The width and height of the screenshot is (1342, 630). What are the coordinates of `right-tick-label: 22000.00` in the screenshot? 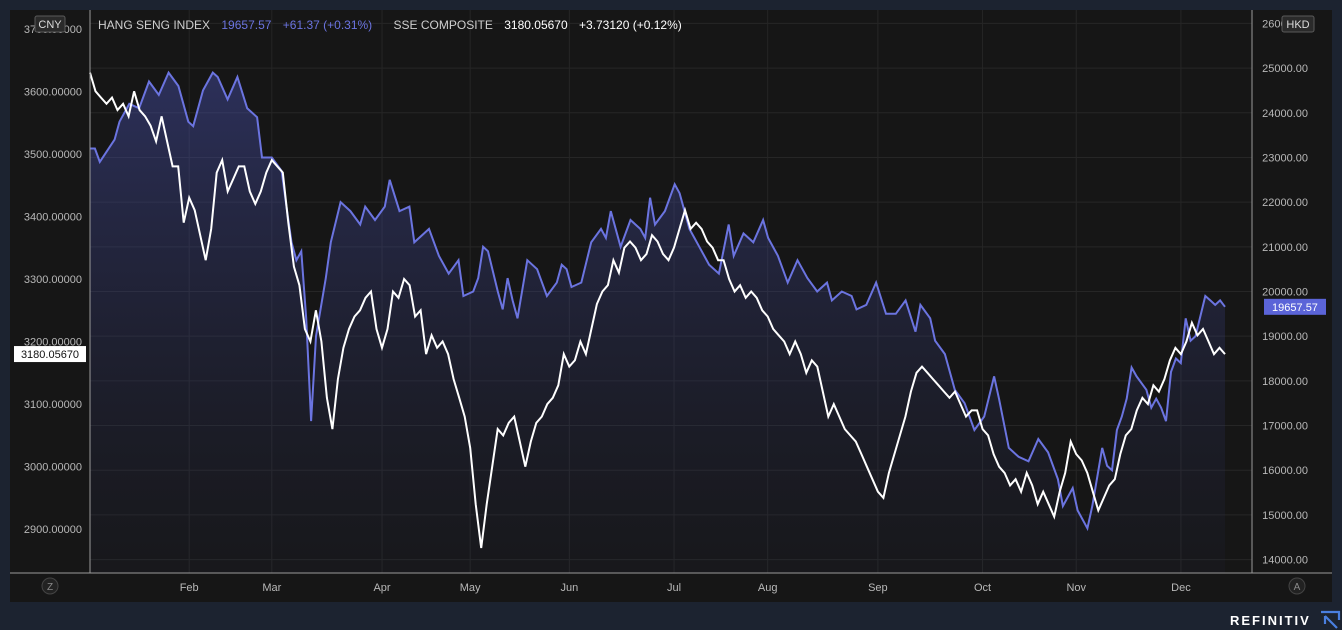 It's located at (1285, 203).